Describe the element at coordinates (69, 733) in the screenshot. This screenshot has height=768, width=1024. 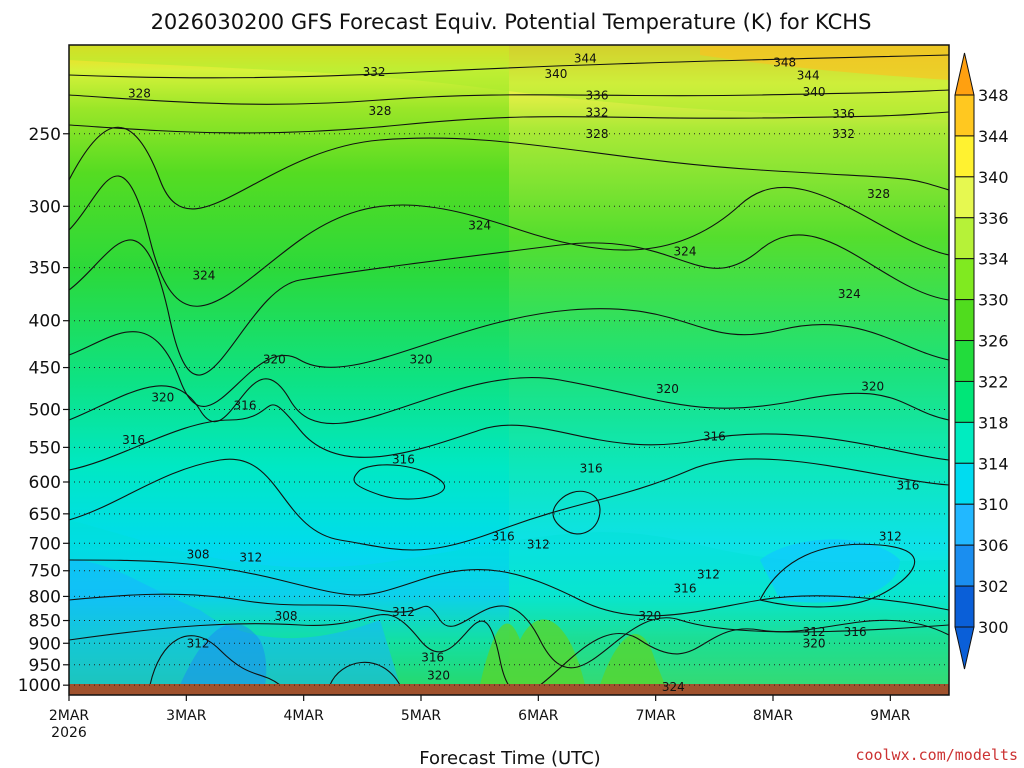
I see `x-tick-year: 2026` at that location.